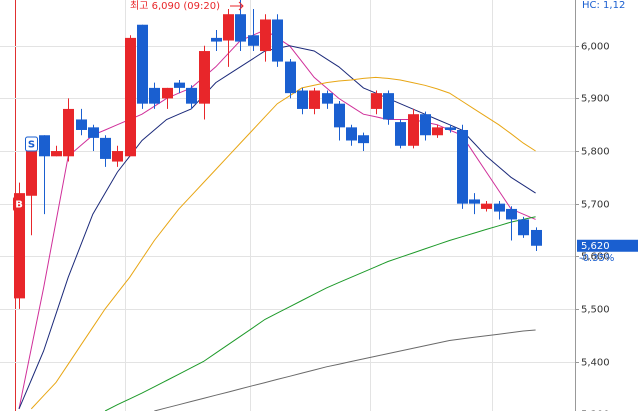  I want to click on sell-marker: S, so click(31, 145).